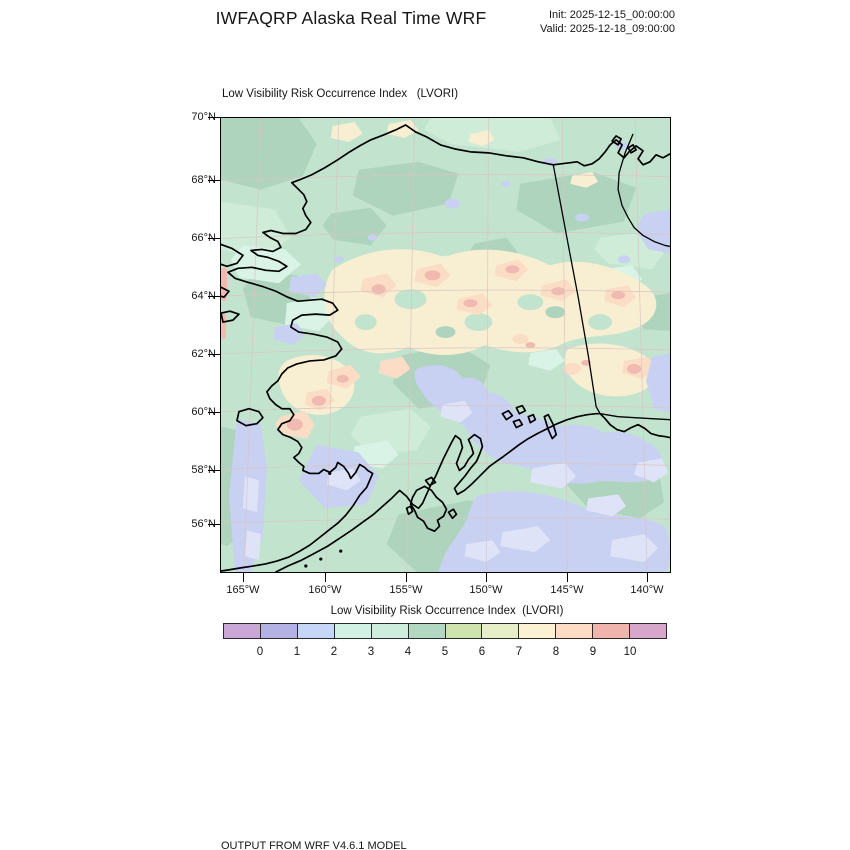 This screenshot has width=850, height=850. I want to click on lon-label-160°W: 160°W, so click(325, 590).